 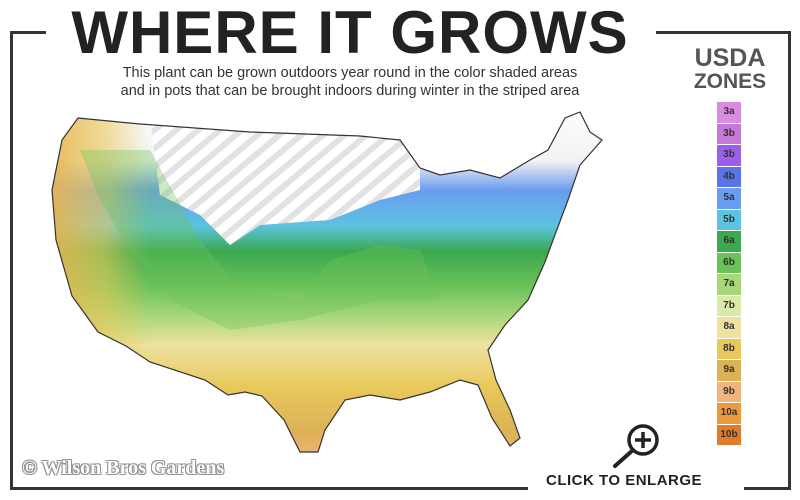 I want to click on click-to-enlarge-label: CLICK TO ENLARGE, so click(x=624, y=480).